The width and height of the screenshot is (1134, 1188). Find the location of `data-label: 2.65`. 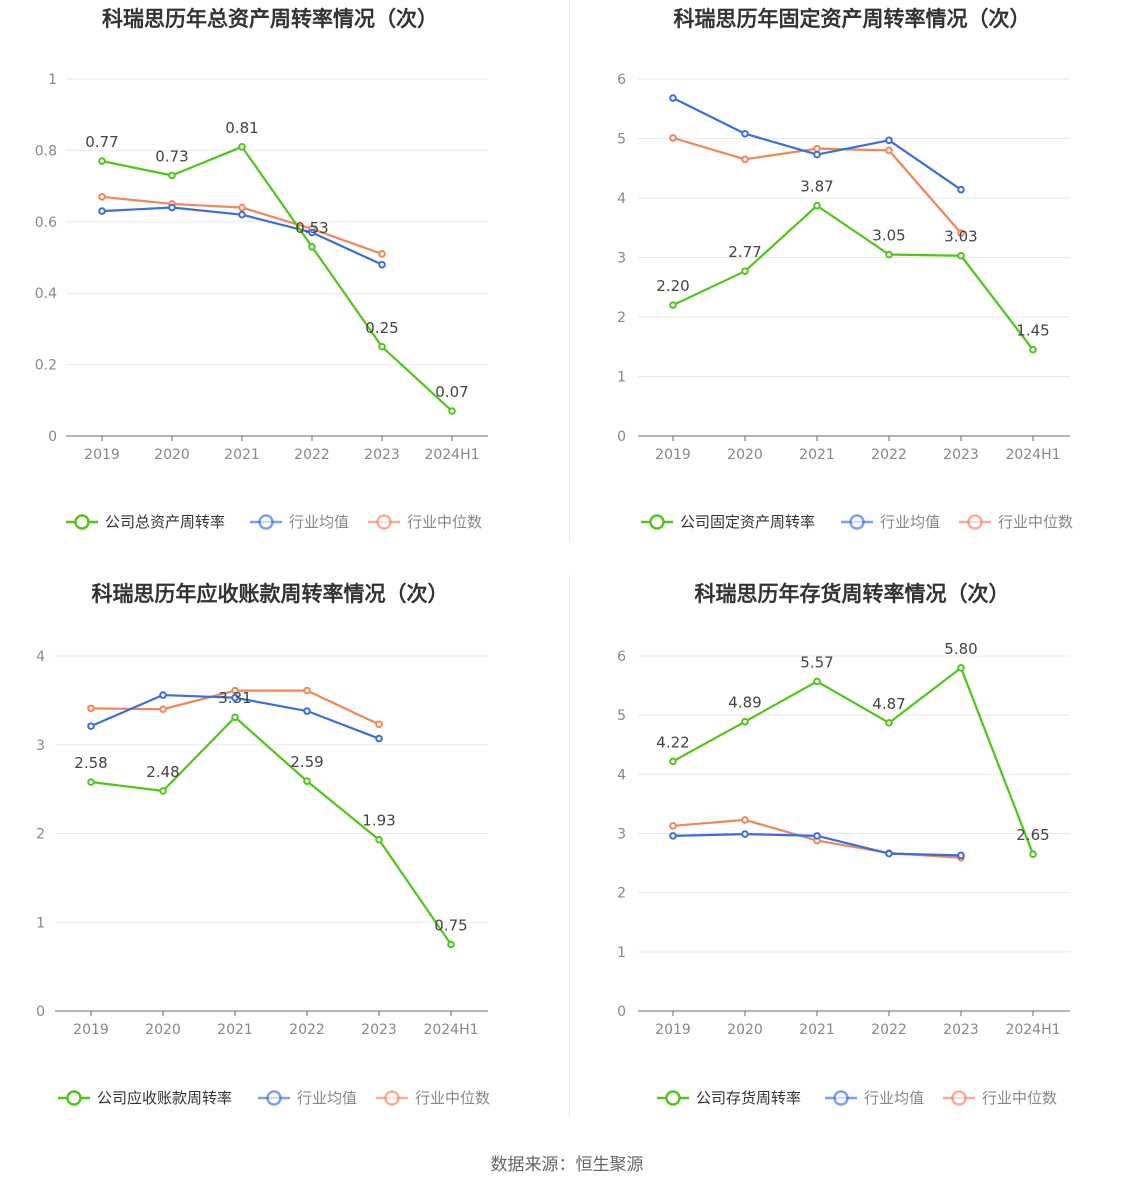

data-label: 2.65 is located at coordinates (1032, 835).